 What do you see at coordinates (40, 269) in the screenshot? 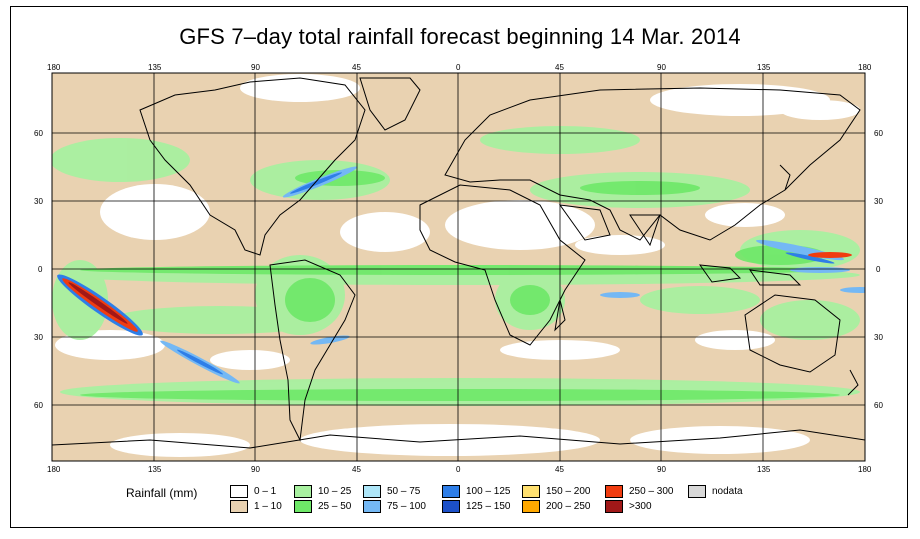
I see `lat-label-left: 0` at bounding box center [40, 269].